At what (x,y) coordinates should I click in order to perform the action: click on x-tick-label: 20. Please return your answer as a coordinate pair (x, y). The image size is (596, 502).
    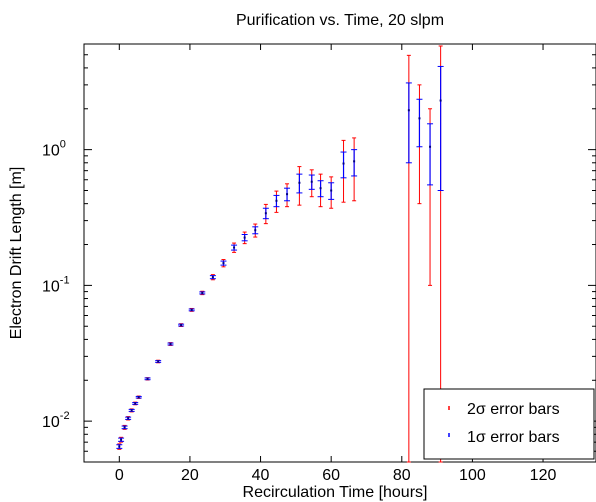
    Looking at the image, I should click on (190, 475).